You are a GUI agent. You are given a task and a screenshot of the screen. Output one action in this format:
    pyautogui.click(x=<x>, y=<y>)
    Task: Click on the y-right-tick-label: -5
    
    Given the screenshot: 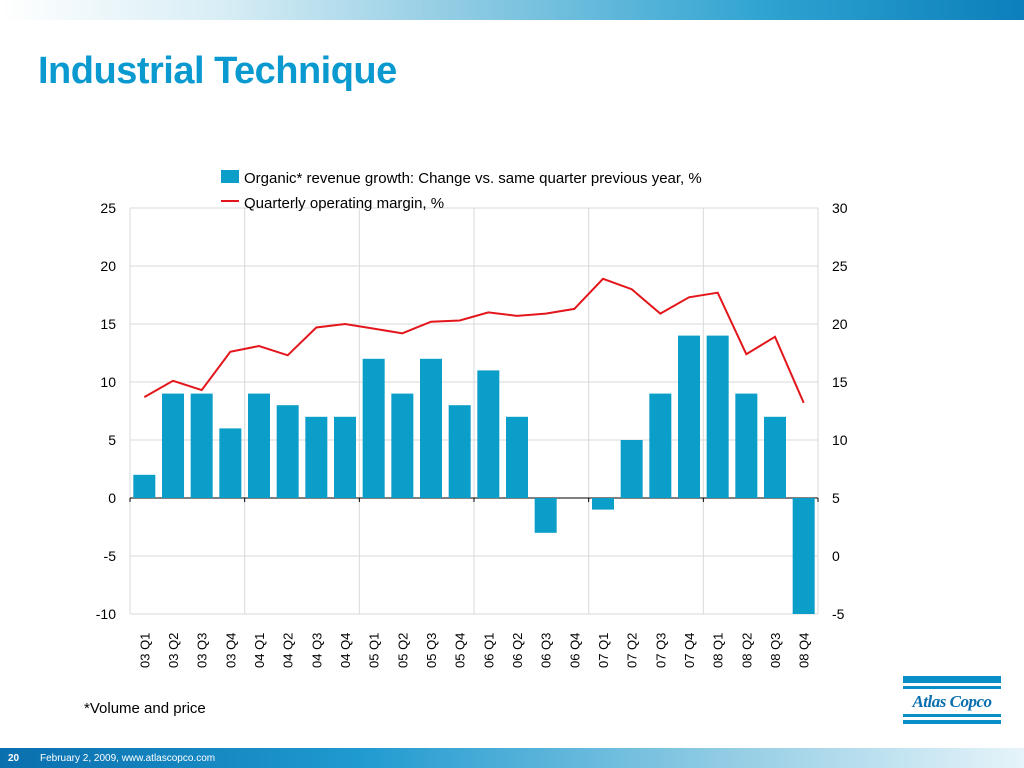 What is the action you would take?
    pyautogui.click(x=838, y=614)
    